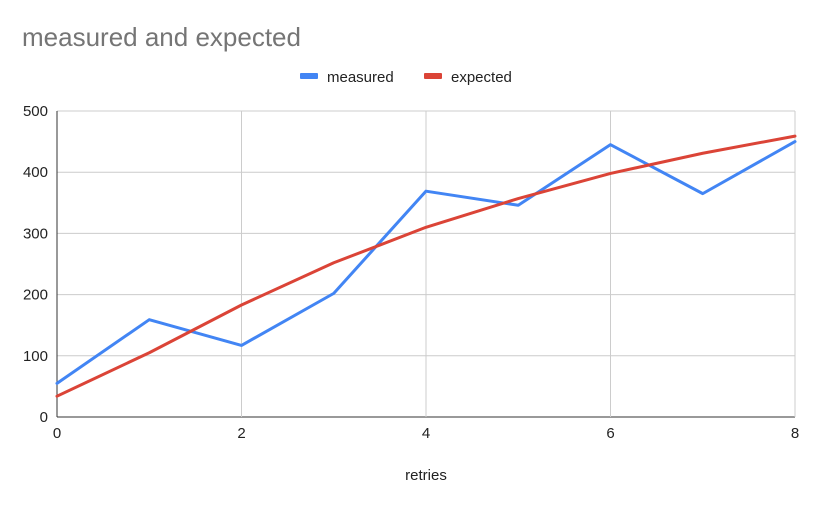 The image size is (819, 506). What do you see at coordinates (35, 172) in the screenshot?
I see `y-tick-label: 400` at bounding box center [35, 172].